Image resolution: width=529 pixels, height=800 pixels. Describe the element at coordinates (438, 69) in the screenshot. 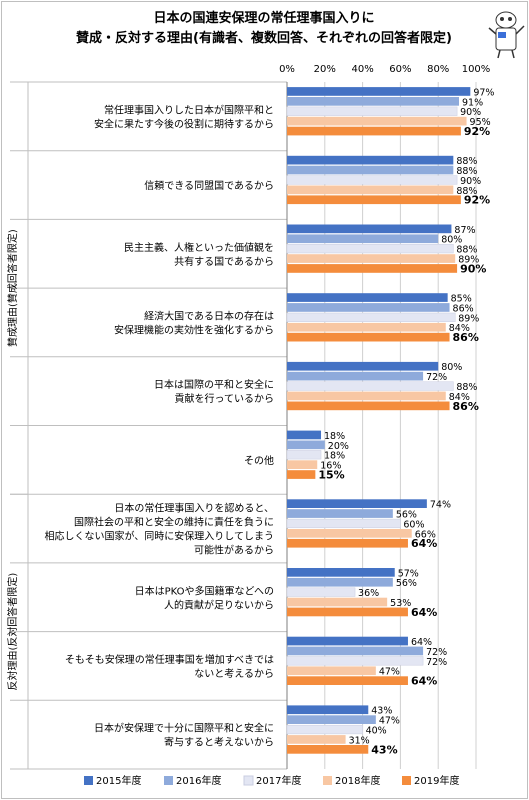

I see `x-tick-label: 80%` at that location.